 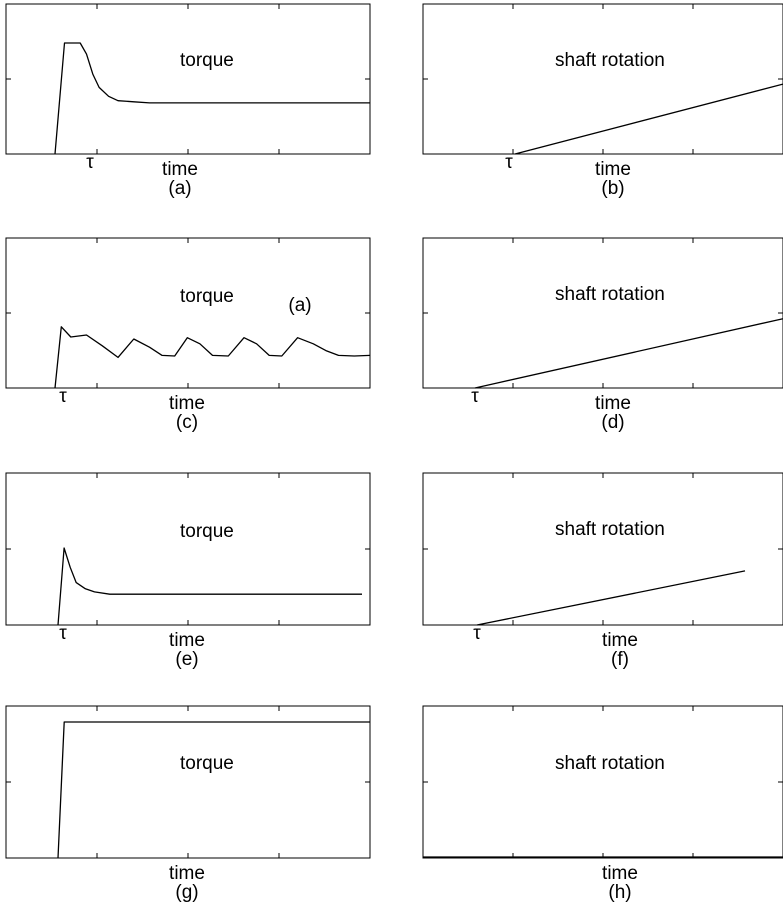 What do you see at coordinates (477, 633) in the screenshot?
I see `chart-f-tau-label: τ` at bounding box center [477, 633].